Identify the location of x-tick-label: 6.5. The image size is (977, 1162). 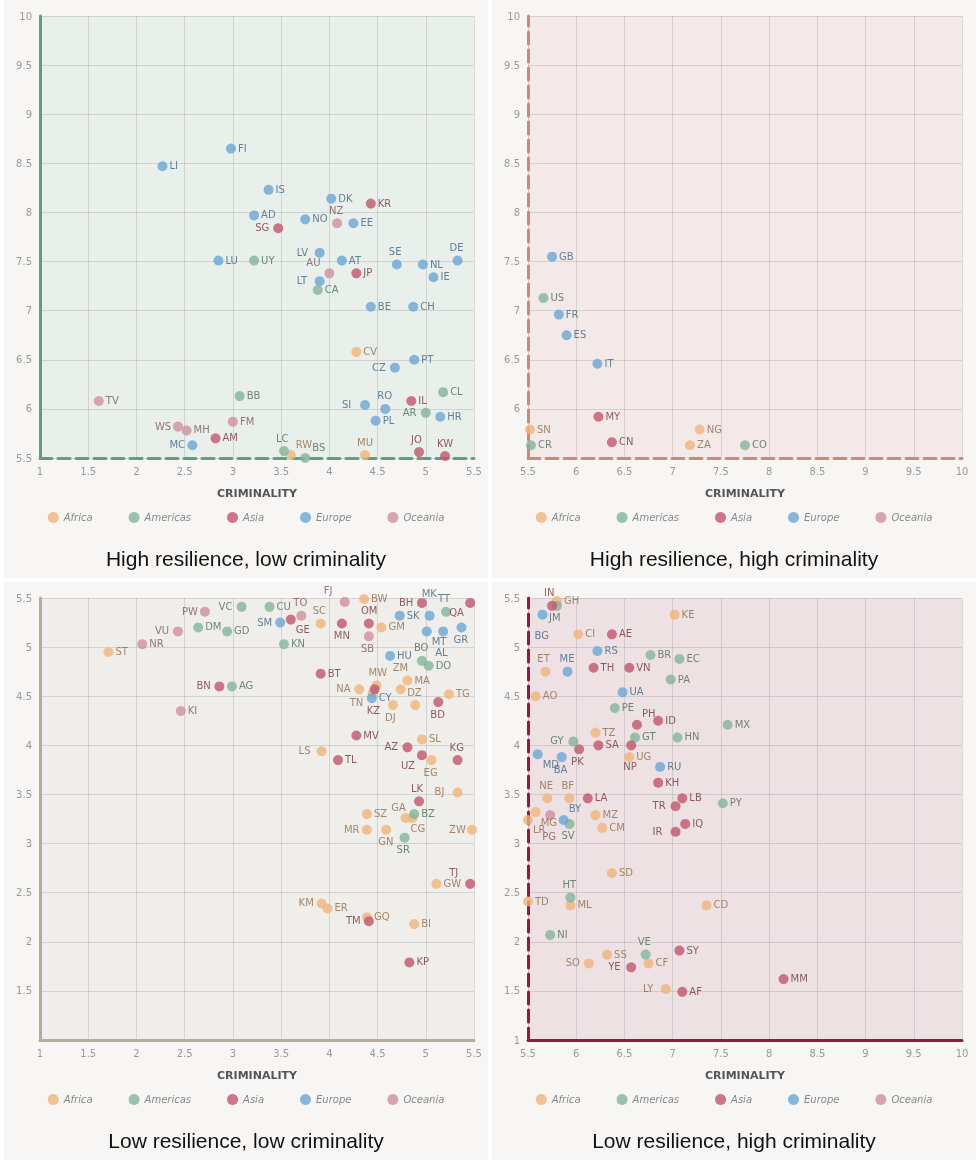
(624, 471).